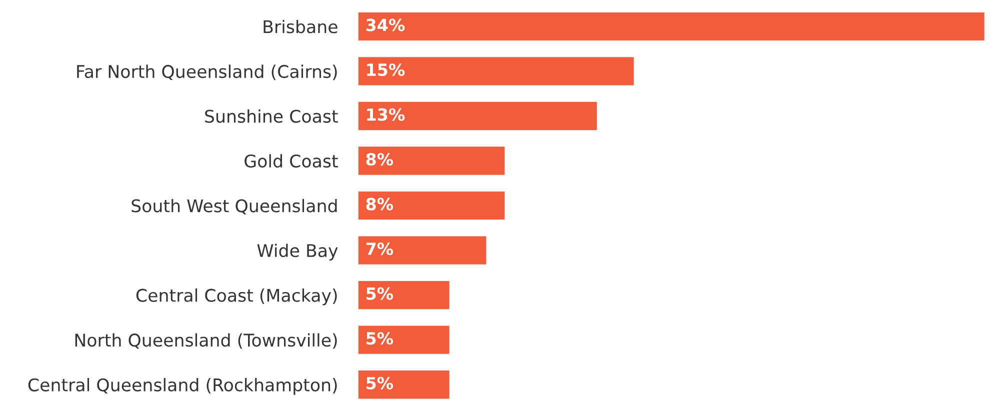 This screenshot has width=991, height=407. I want to click on data-label: 13%, so click(386, 114).